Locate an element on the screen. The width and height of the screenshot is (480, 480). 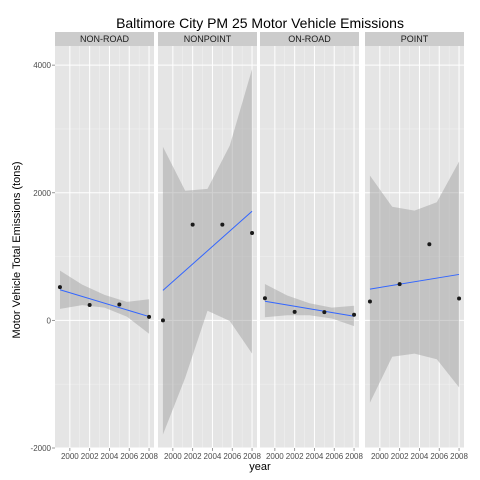
y-tick-label: 2000 is located at coordinates (42, 193).